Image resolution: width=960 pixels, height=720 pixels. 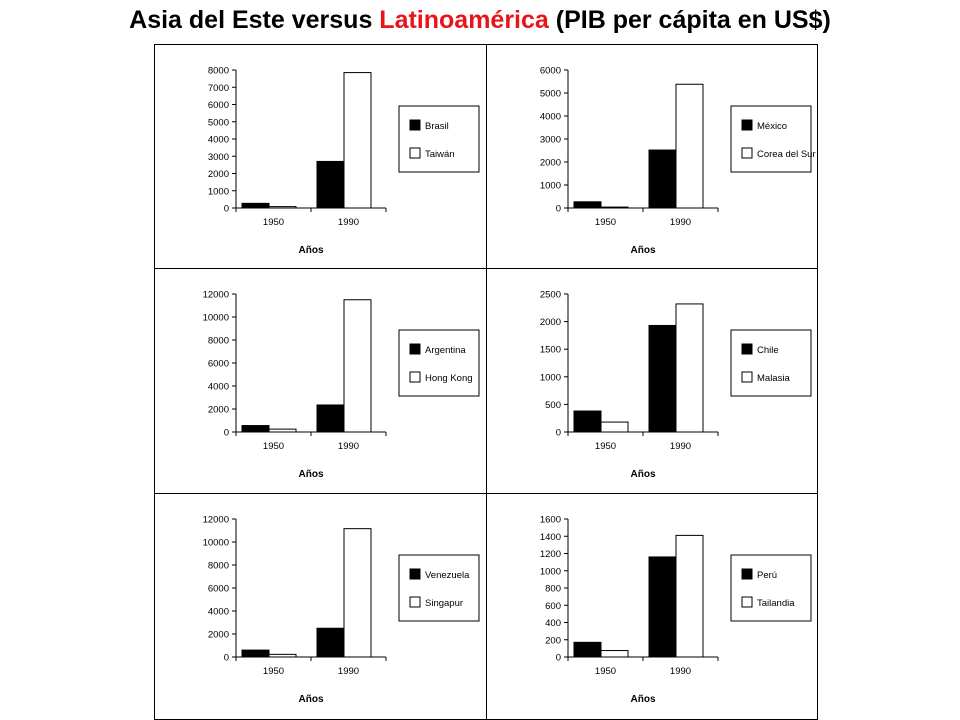 I want to click on bar-venezuela-1950, so click(x=255, y=653).